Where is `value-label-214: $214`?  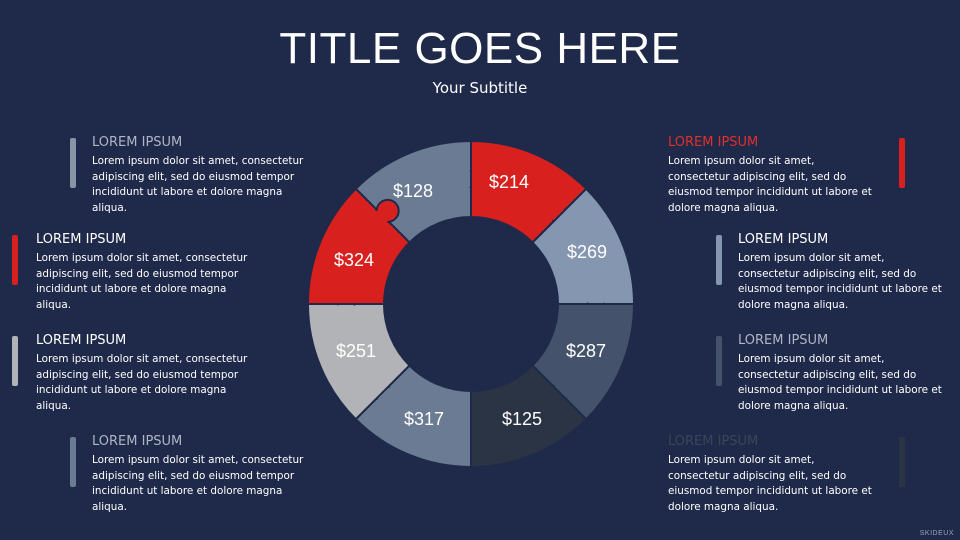 value-label-214: $214 is located at coordinates (509, 182).